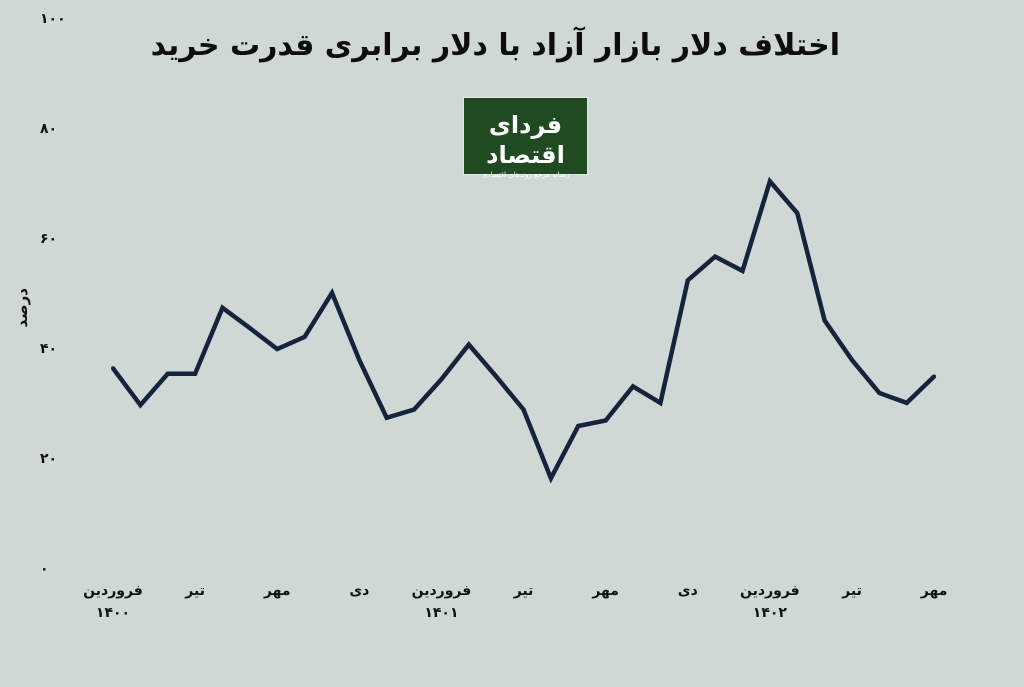 The height and width of the screenshot is (687, 1024). I want to click on y-tick-label: ۲۰, so click(49, 459).